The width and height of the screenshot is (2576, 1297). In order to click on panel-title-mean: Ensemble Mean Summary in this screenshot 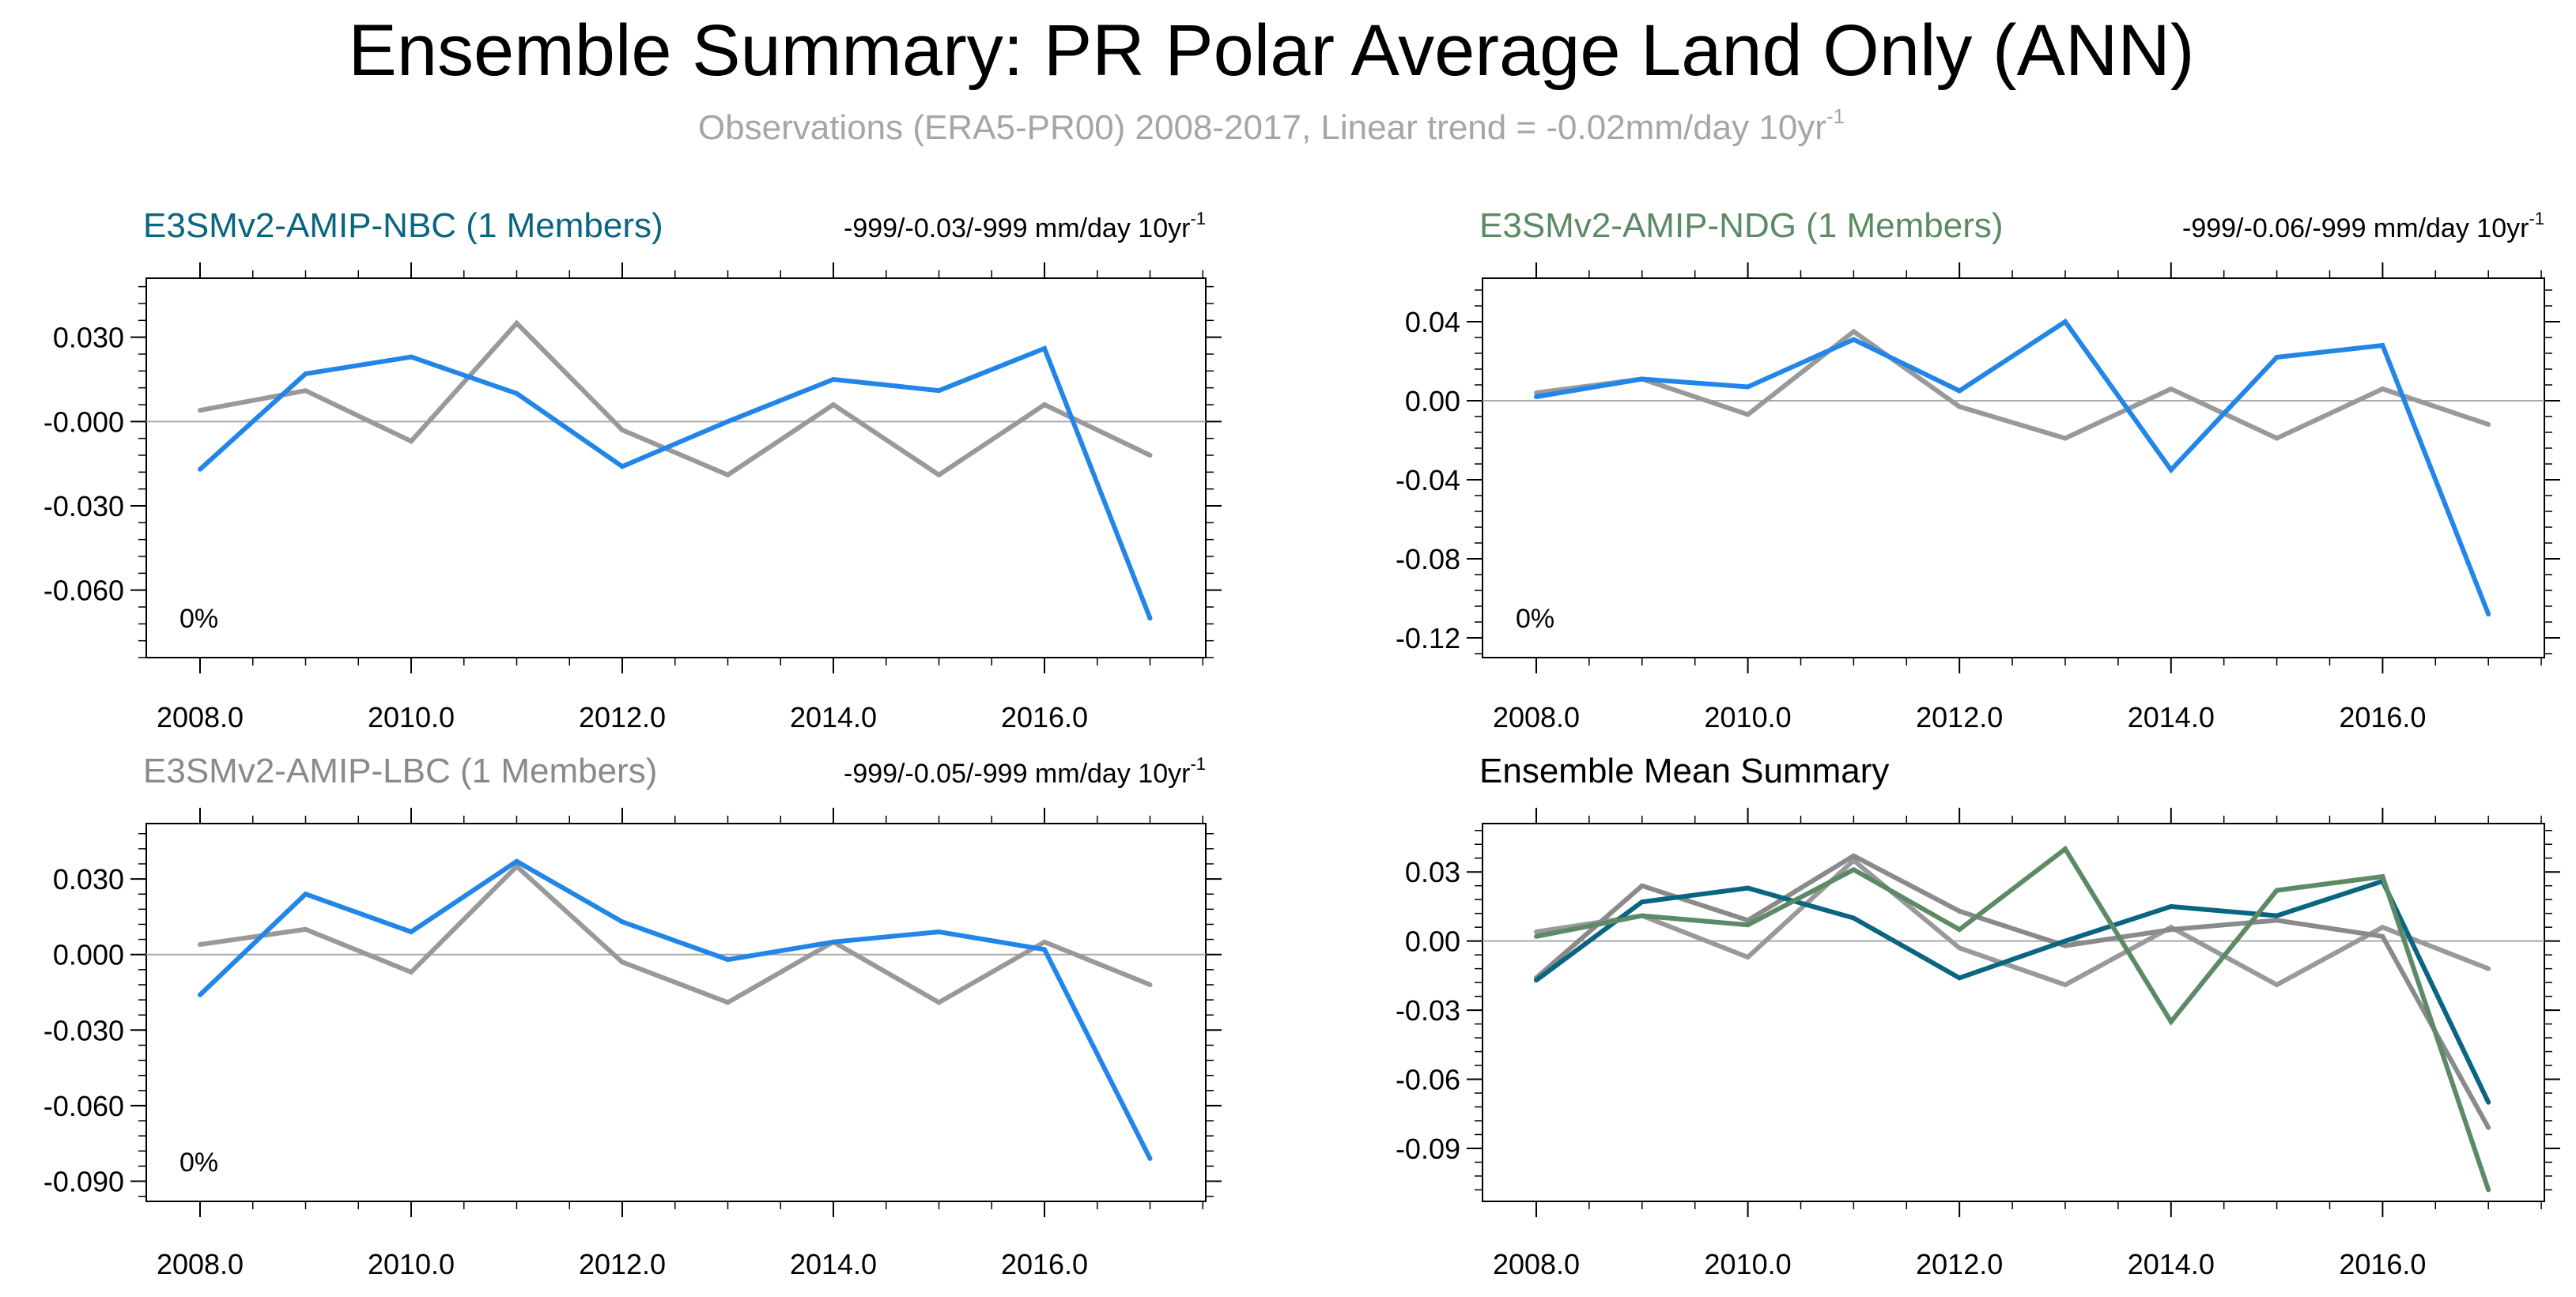, I will do `click(1684, 771)`.